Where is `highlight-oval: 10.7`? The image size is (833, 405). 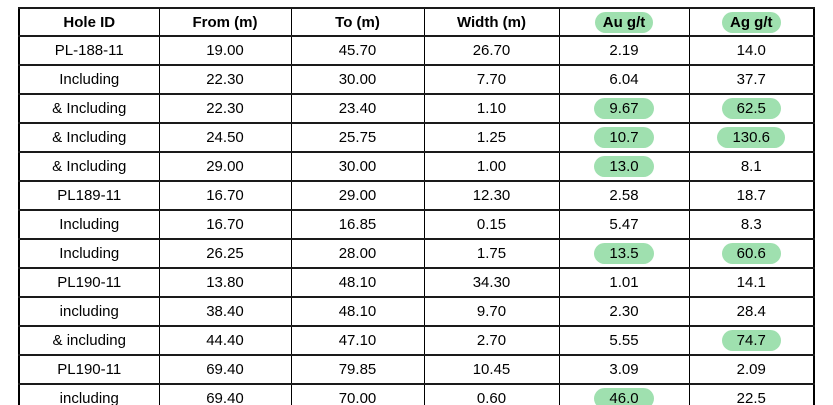 highlight-oval: 10.7 is located at coordinates (624, 137).